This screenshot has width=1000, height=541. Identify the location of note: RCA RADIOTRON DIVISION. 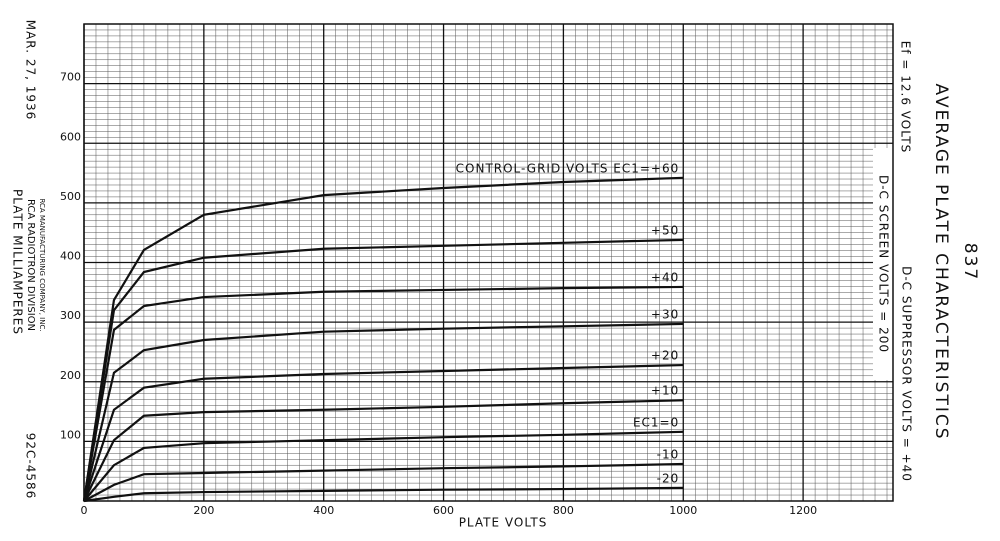
(30, 265).